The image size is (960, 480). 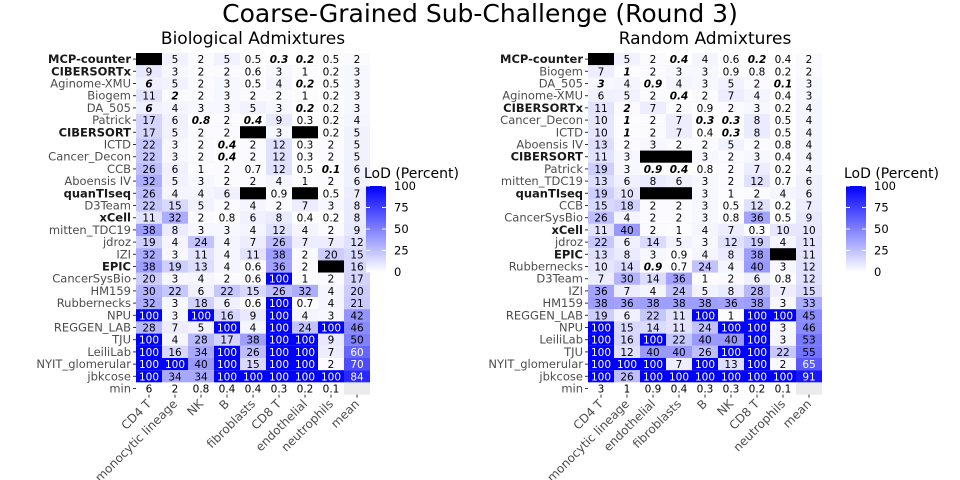 What do you see at coordinates (356, 292) in the screenshot?
I see `cell-value-label: 20` at bounding box center [356, 292].